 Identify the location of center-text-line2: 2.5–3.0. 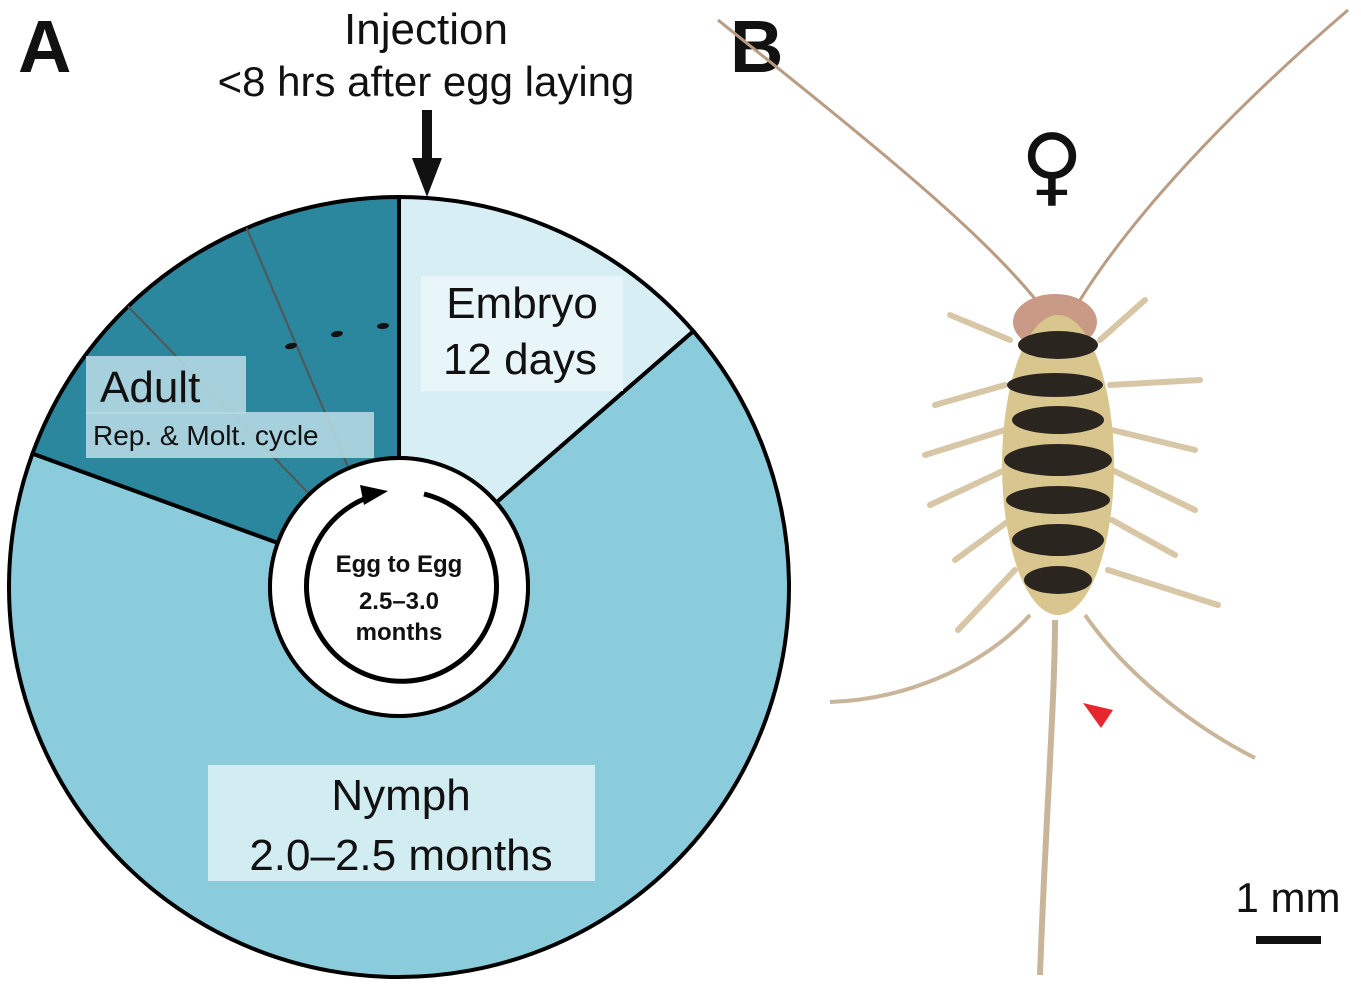
(399, 601).